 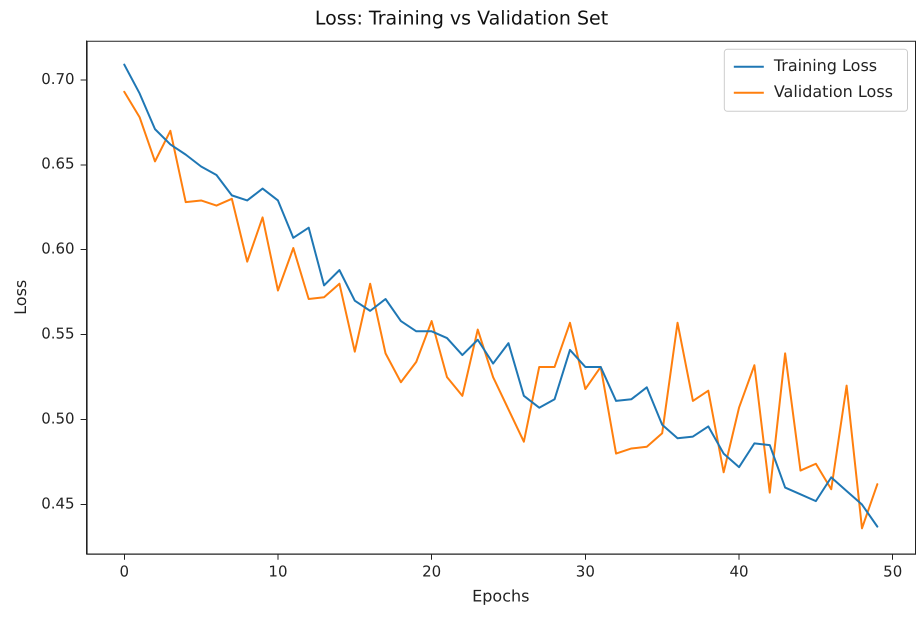 What do you see at coordinates (58, 418) in the screenshot?
I see `y-tick-label: 0.50` at bounding box center [58, 418].